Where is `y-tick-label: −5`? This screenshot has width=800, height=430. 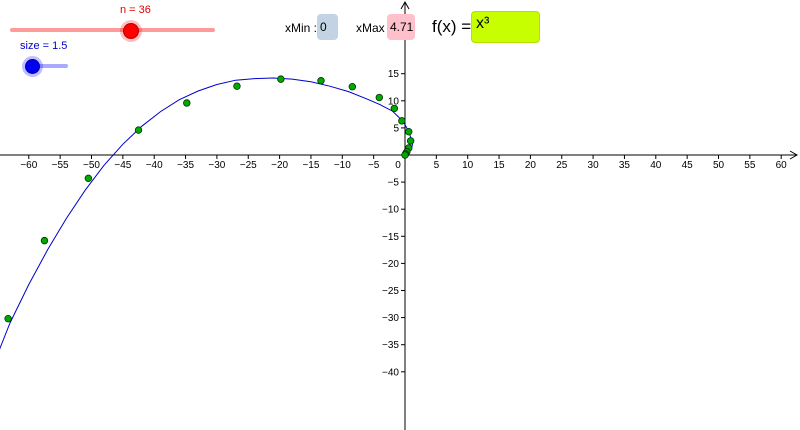 y-tick-label: −5 is located at coordinates (394, 183).